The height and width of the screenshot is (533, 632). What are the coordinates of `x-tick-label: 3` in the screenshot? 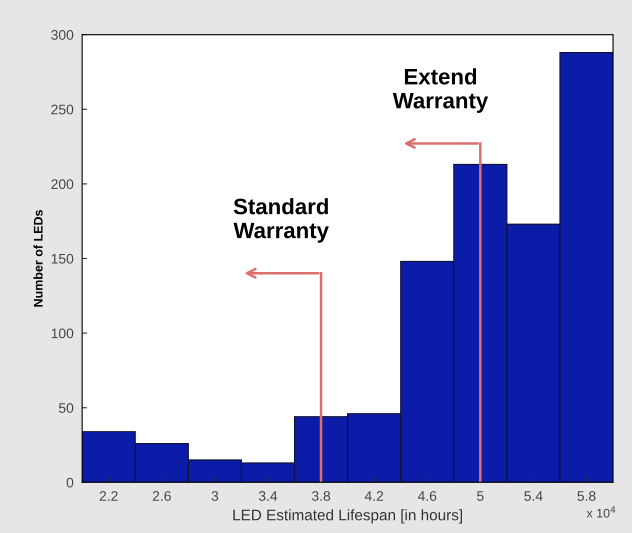 It's located at (215, 496).